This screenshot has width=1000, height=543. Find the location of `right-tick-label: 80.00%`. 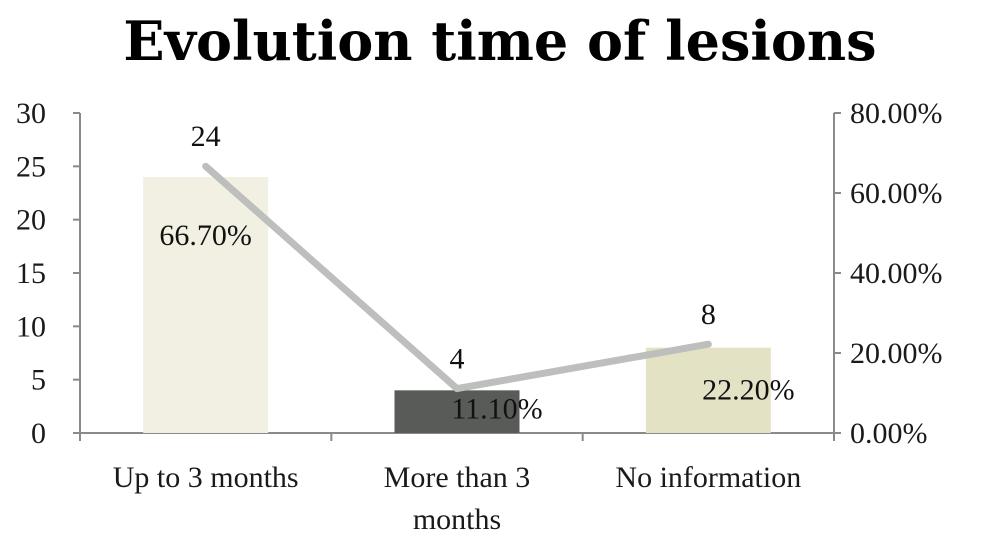

right-tick-label: 80.00% is located at coordinates (896, 113).